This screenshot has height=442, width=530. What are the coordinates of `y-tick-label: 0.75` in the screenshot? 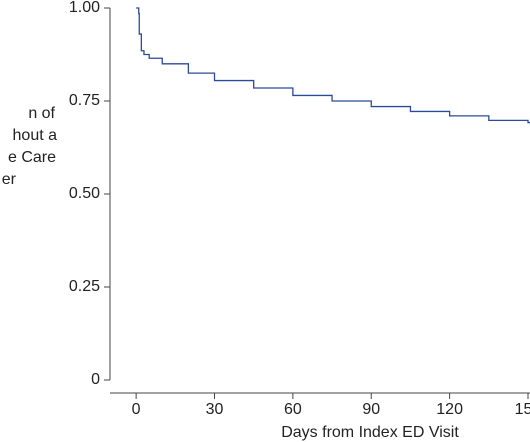 It's located at (84, 100).